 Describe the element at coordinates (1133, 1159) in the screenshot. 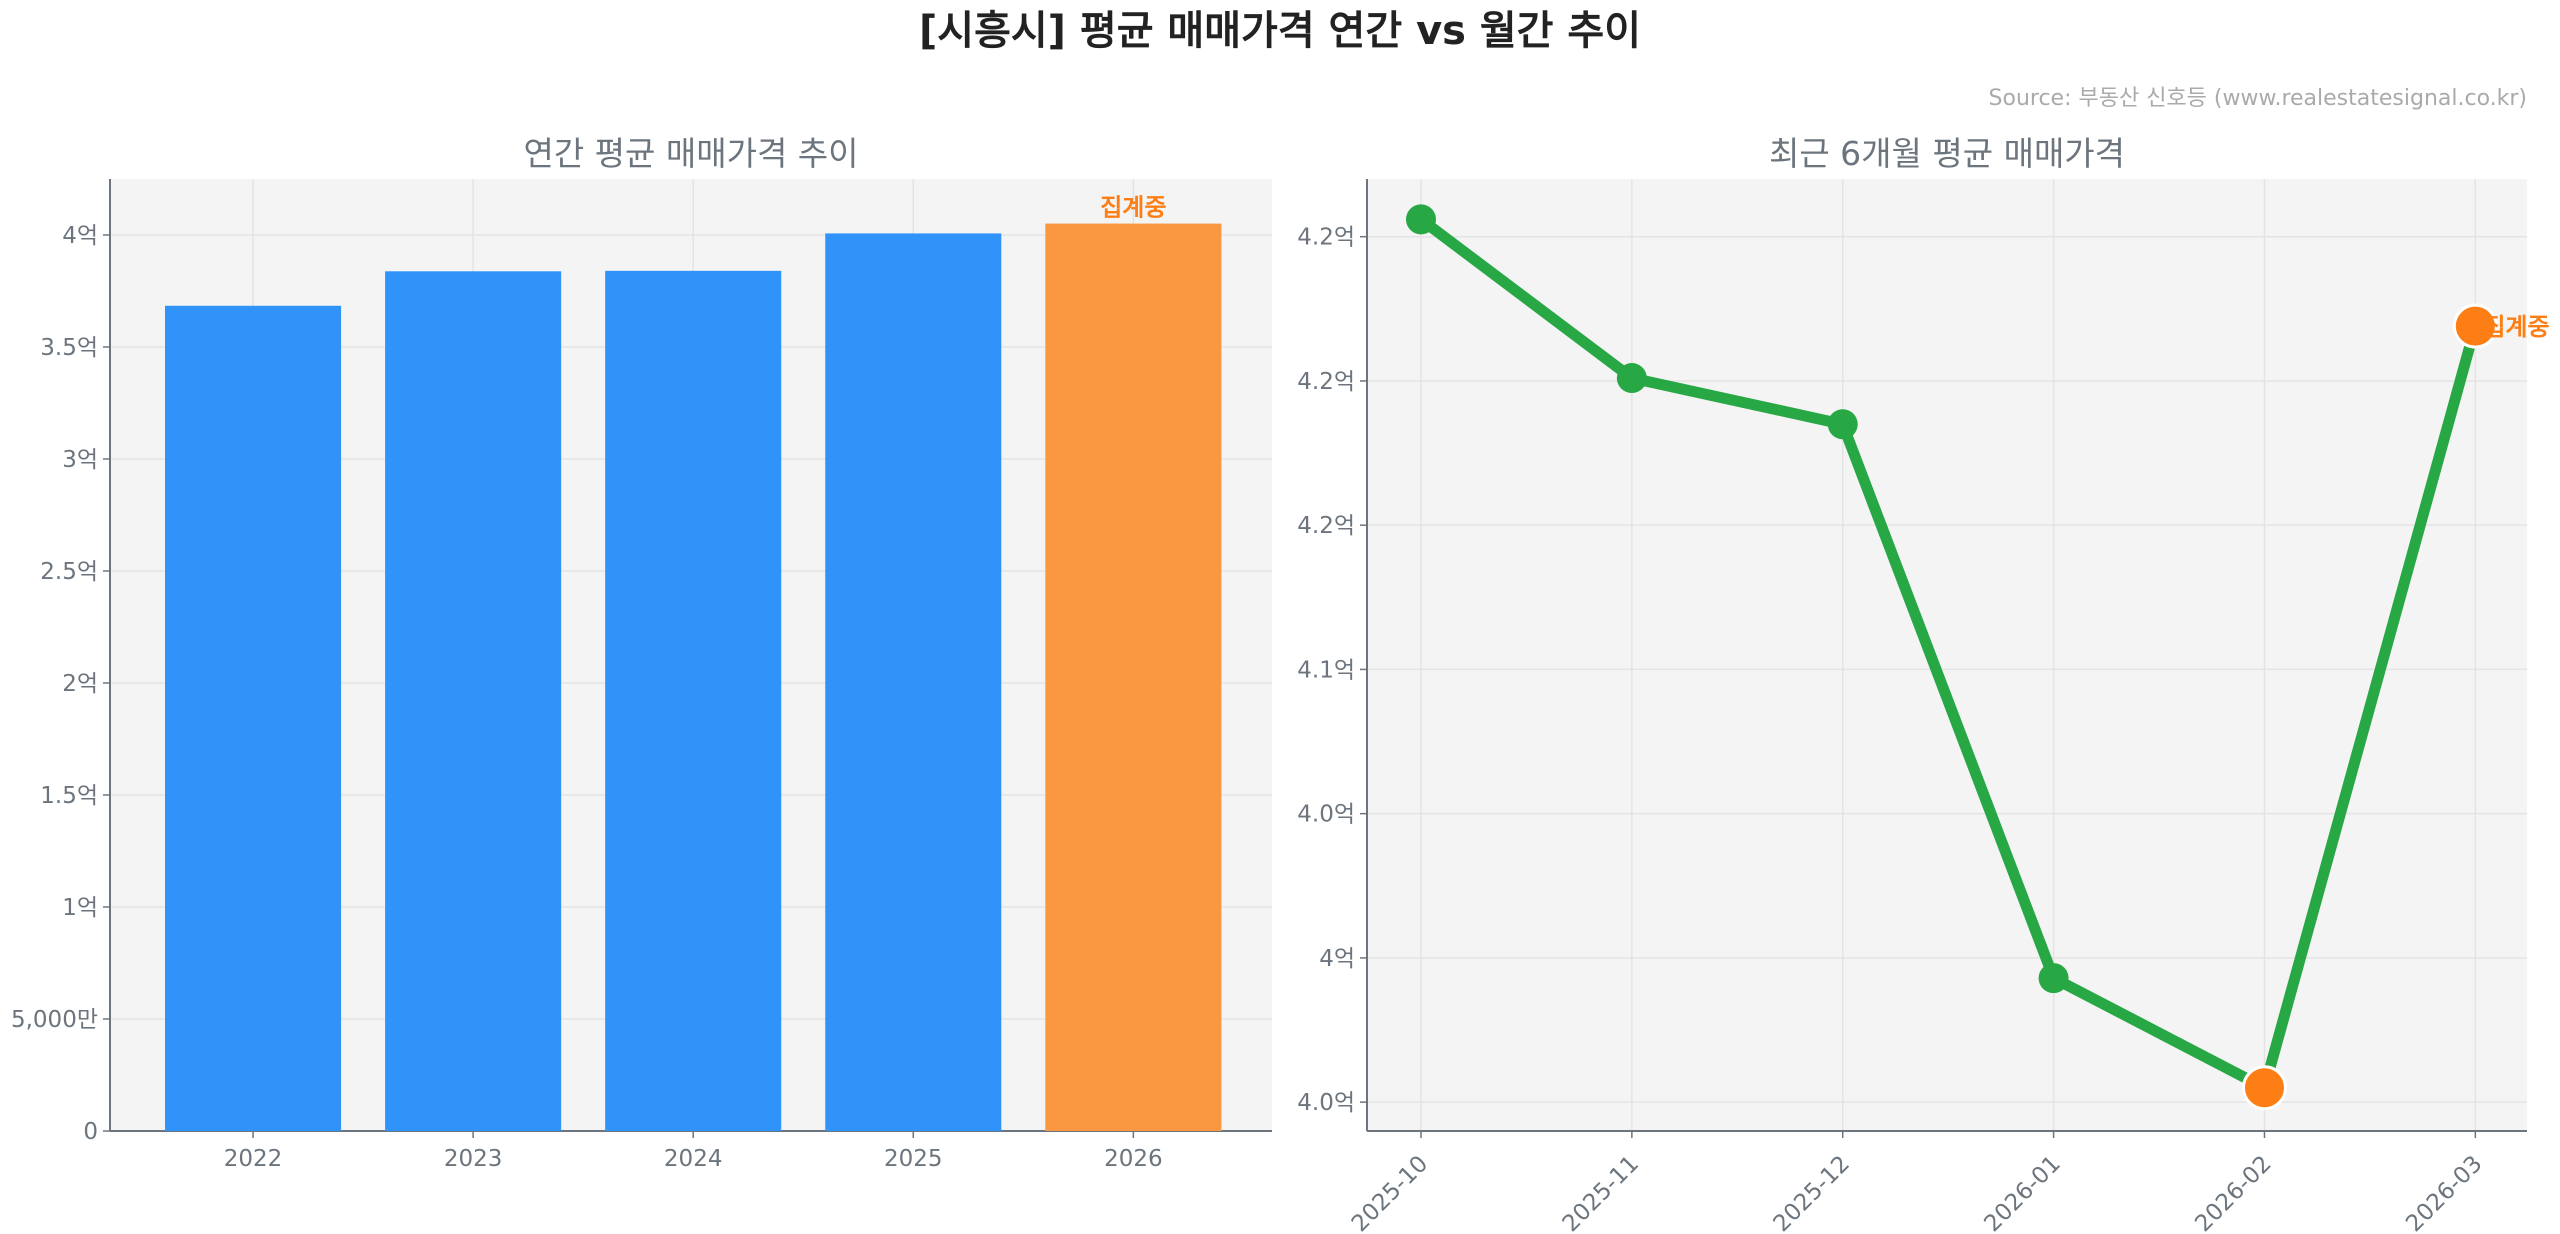

I see `x-tick-label: 2026` at that location.